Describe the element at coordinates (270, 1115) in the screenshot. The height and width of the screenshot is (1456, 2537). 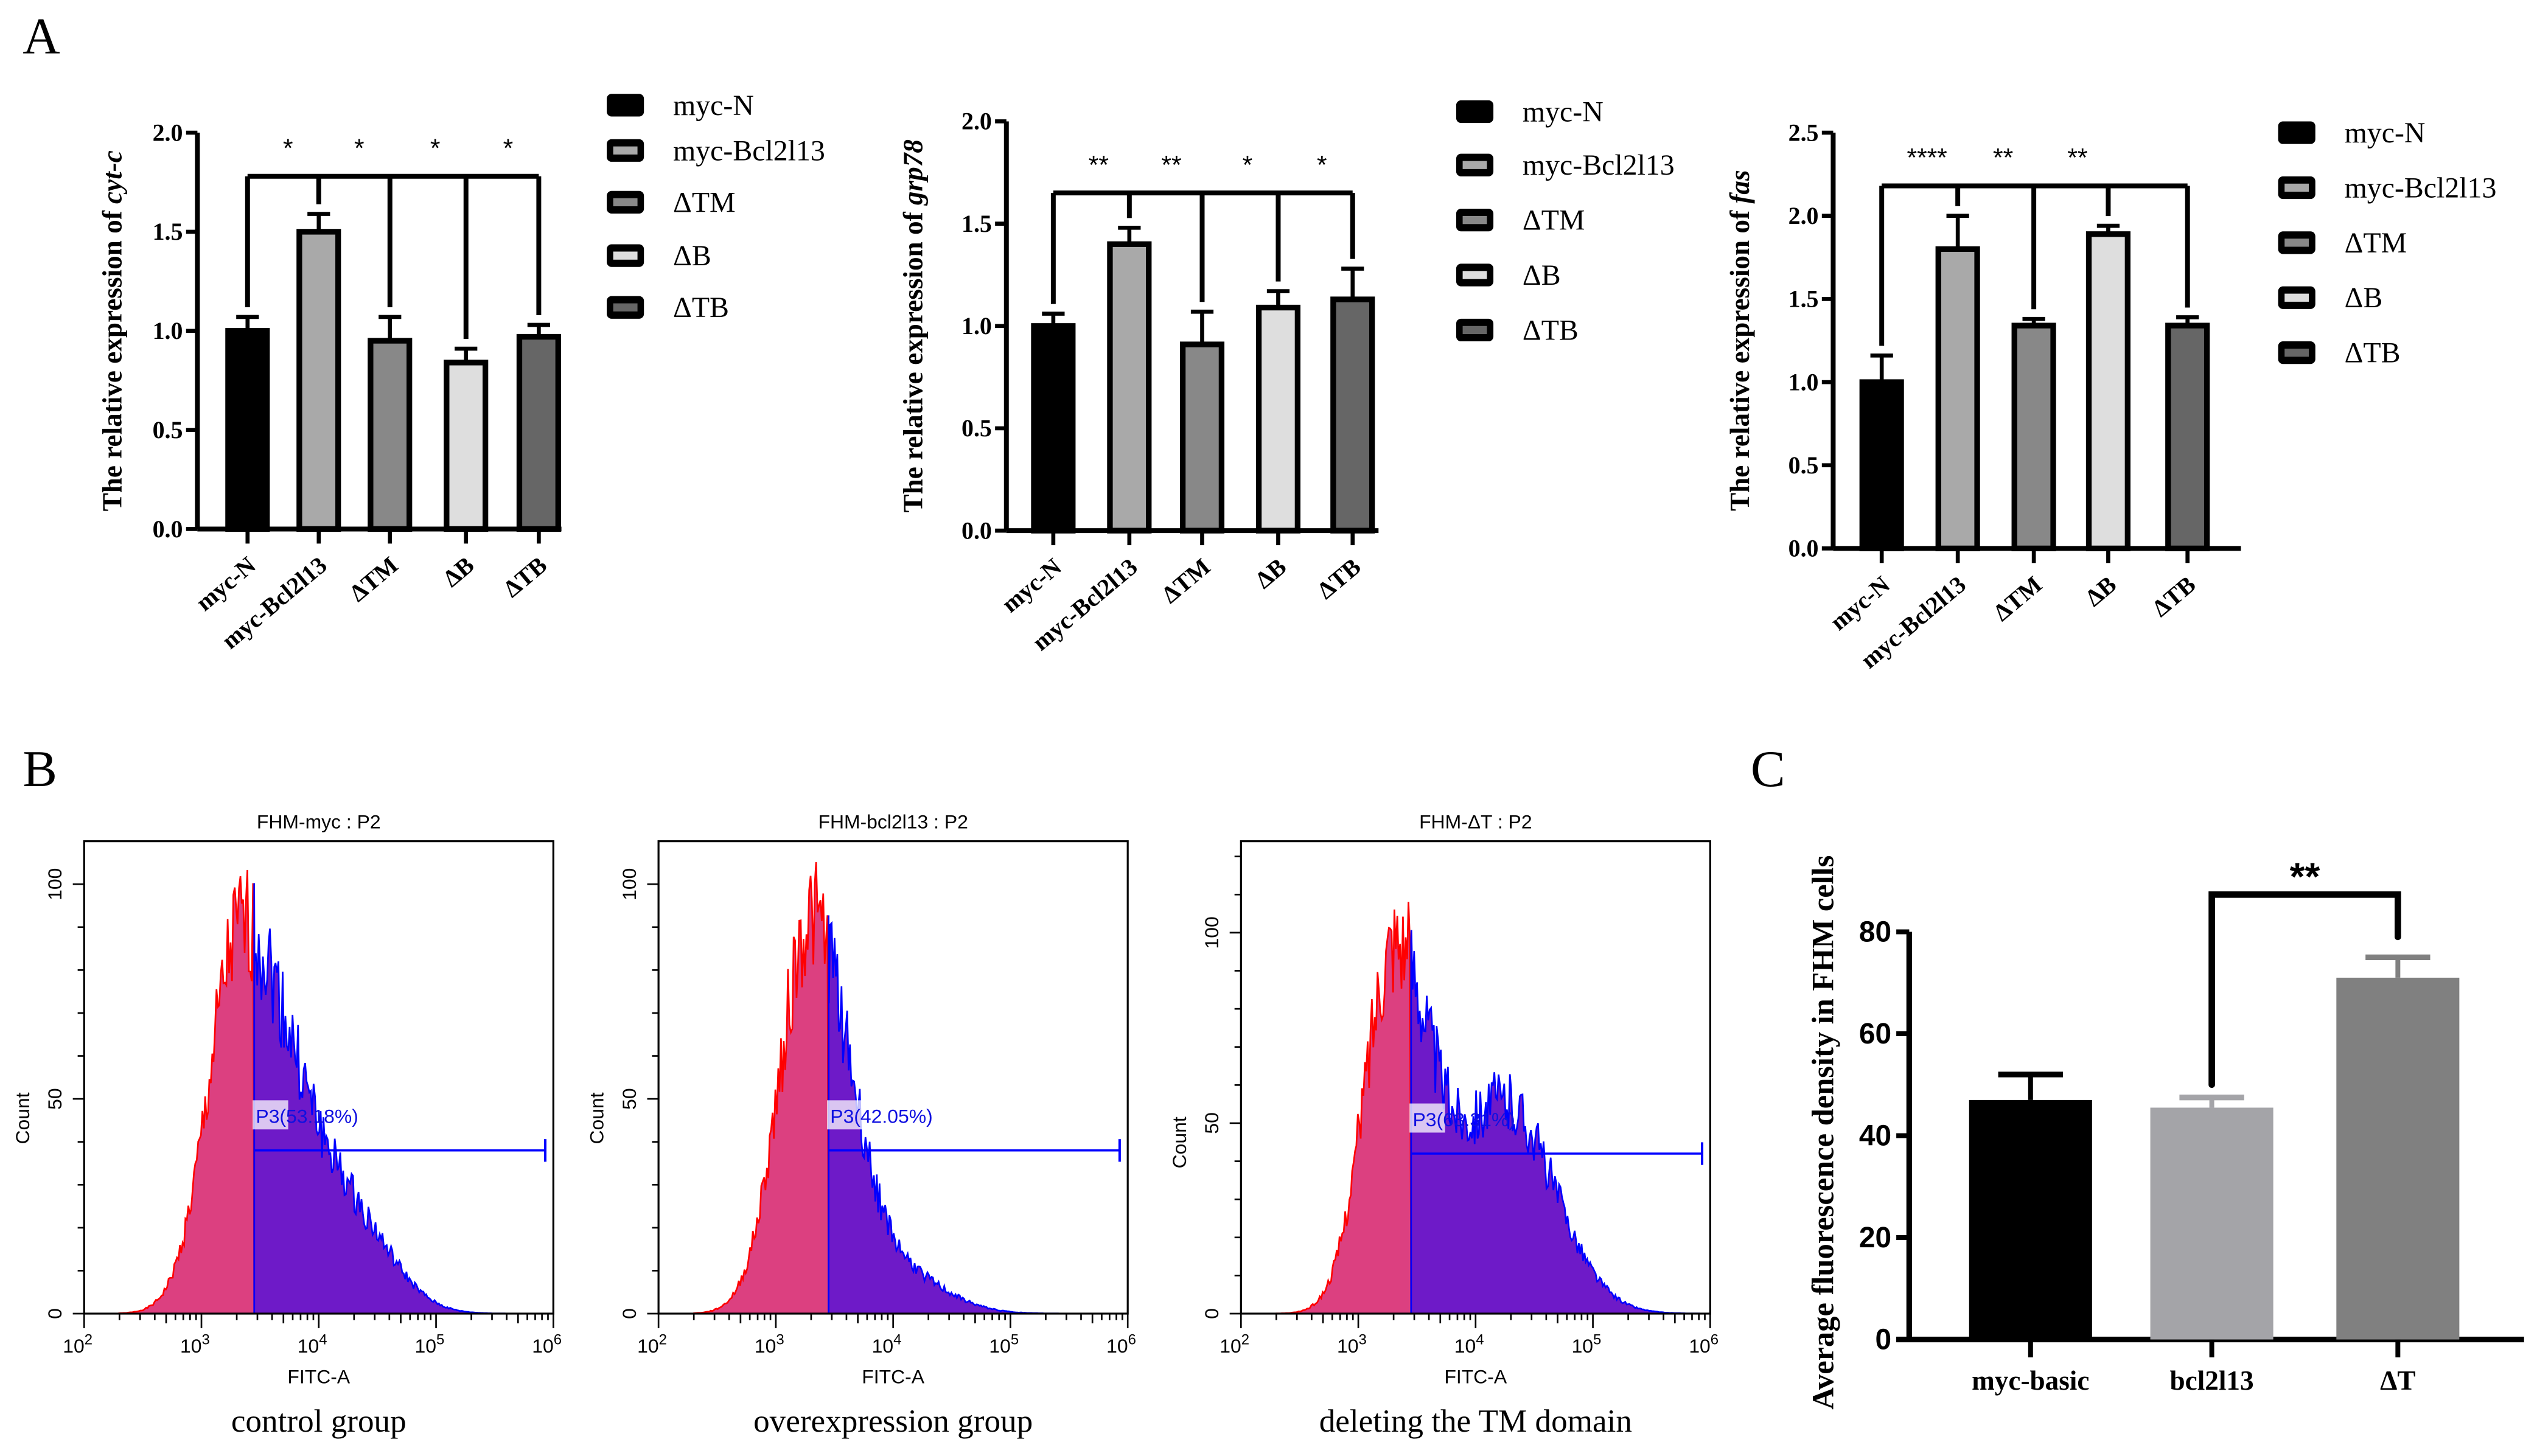
I see `gate-label-bg` at that location.